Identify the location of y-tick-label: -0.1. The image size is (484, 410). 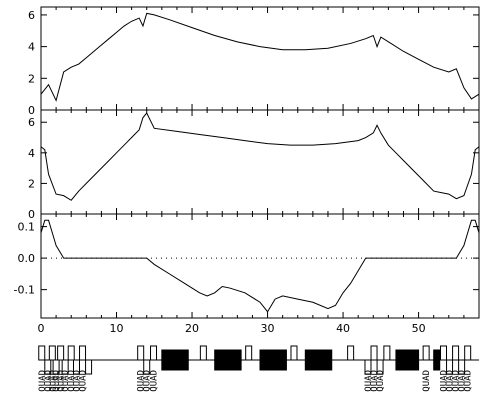
(24, 290).